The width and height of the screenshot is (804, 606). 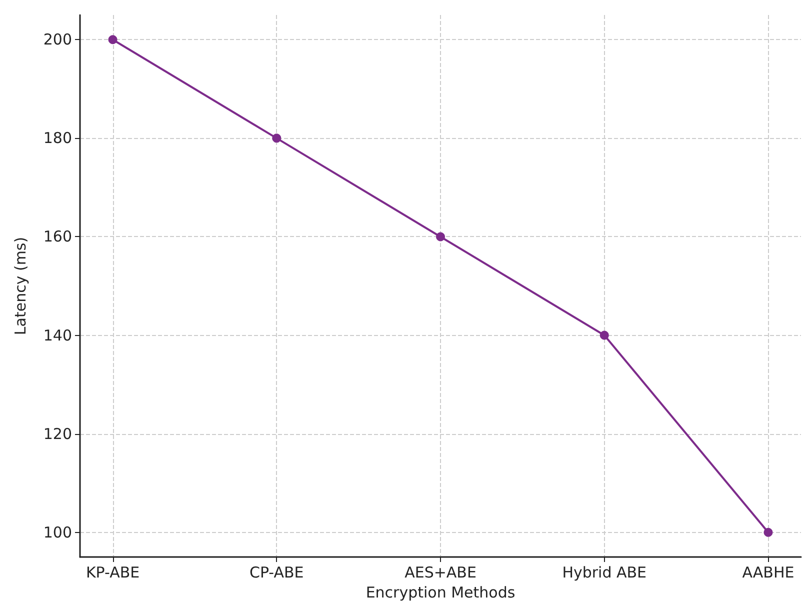 I want to click on y-tick-label: 200, so click(x=57, y=39).